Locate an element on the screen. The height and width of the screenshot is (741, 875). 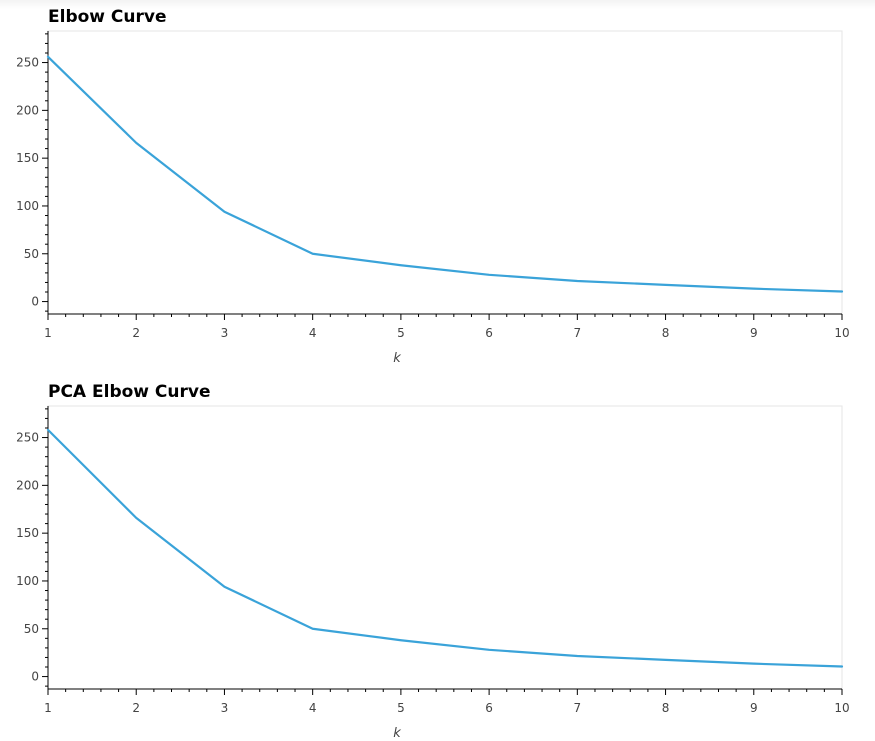
top-band is located at coordinates (437, 4).